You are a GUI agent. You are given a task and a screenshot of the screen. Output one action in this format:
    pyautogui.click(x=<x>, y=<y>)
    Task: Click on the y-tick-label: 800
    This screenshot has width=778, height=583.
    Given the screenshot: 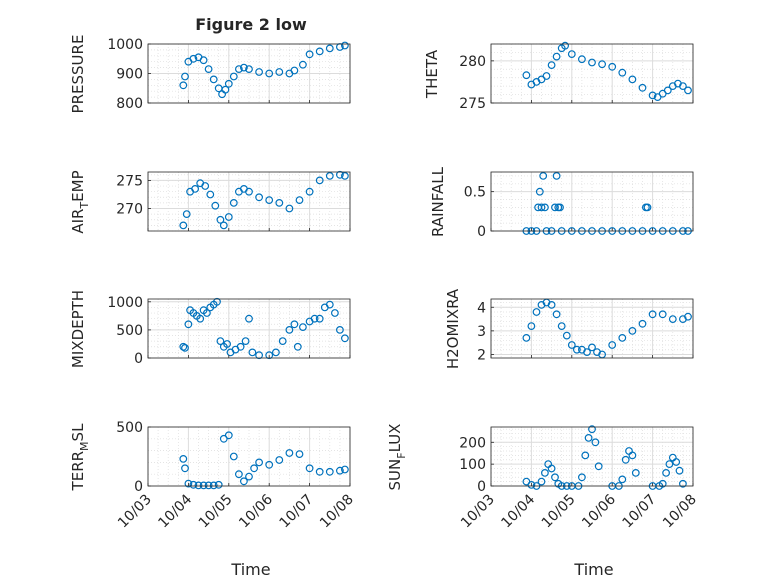 What is the action you would take?
    pyautogui.click(x=129, y=104)
    